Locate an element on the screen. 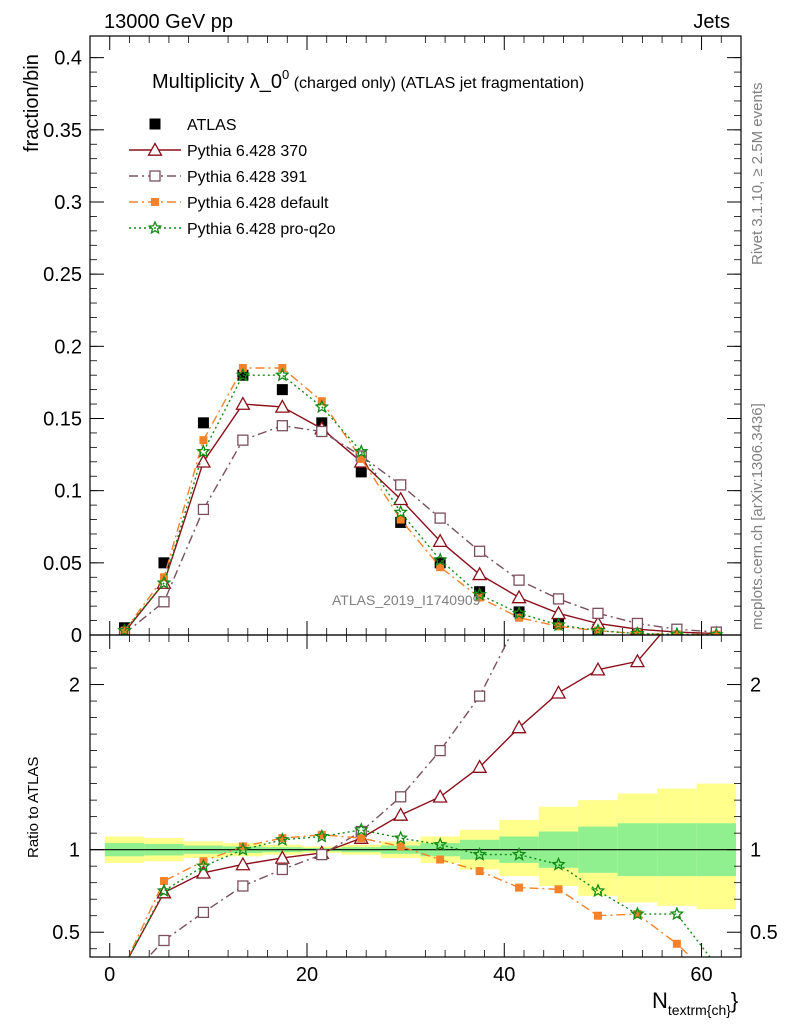  y-axis-label-main: fraction/bin is located at coordinates (32, 103).